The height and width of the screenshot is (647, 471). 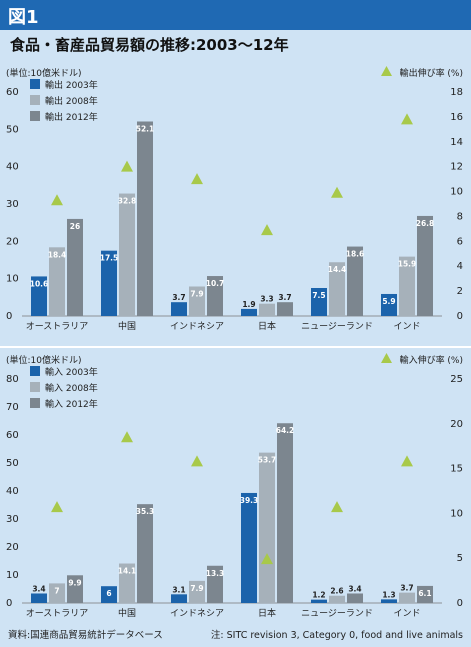 I want to click on chart2-bar-value-label: 39.3, so click(x=249, y=500).